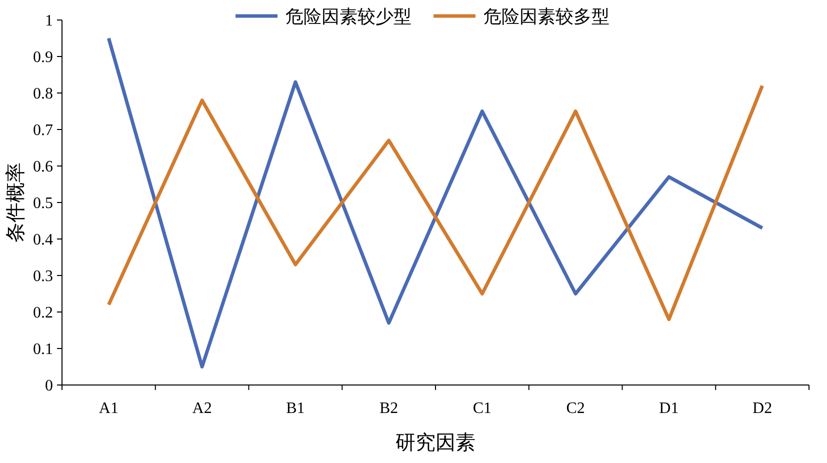 Image resolution: width=827 pixels, height=463 pixels. What do you see at coordinates (669, 408) in the screenshot?
I see `x-tick-label: D1` at bounding box center [669, 408].